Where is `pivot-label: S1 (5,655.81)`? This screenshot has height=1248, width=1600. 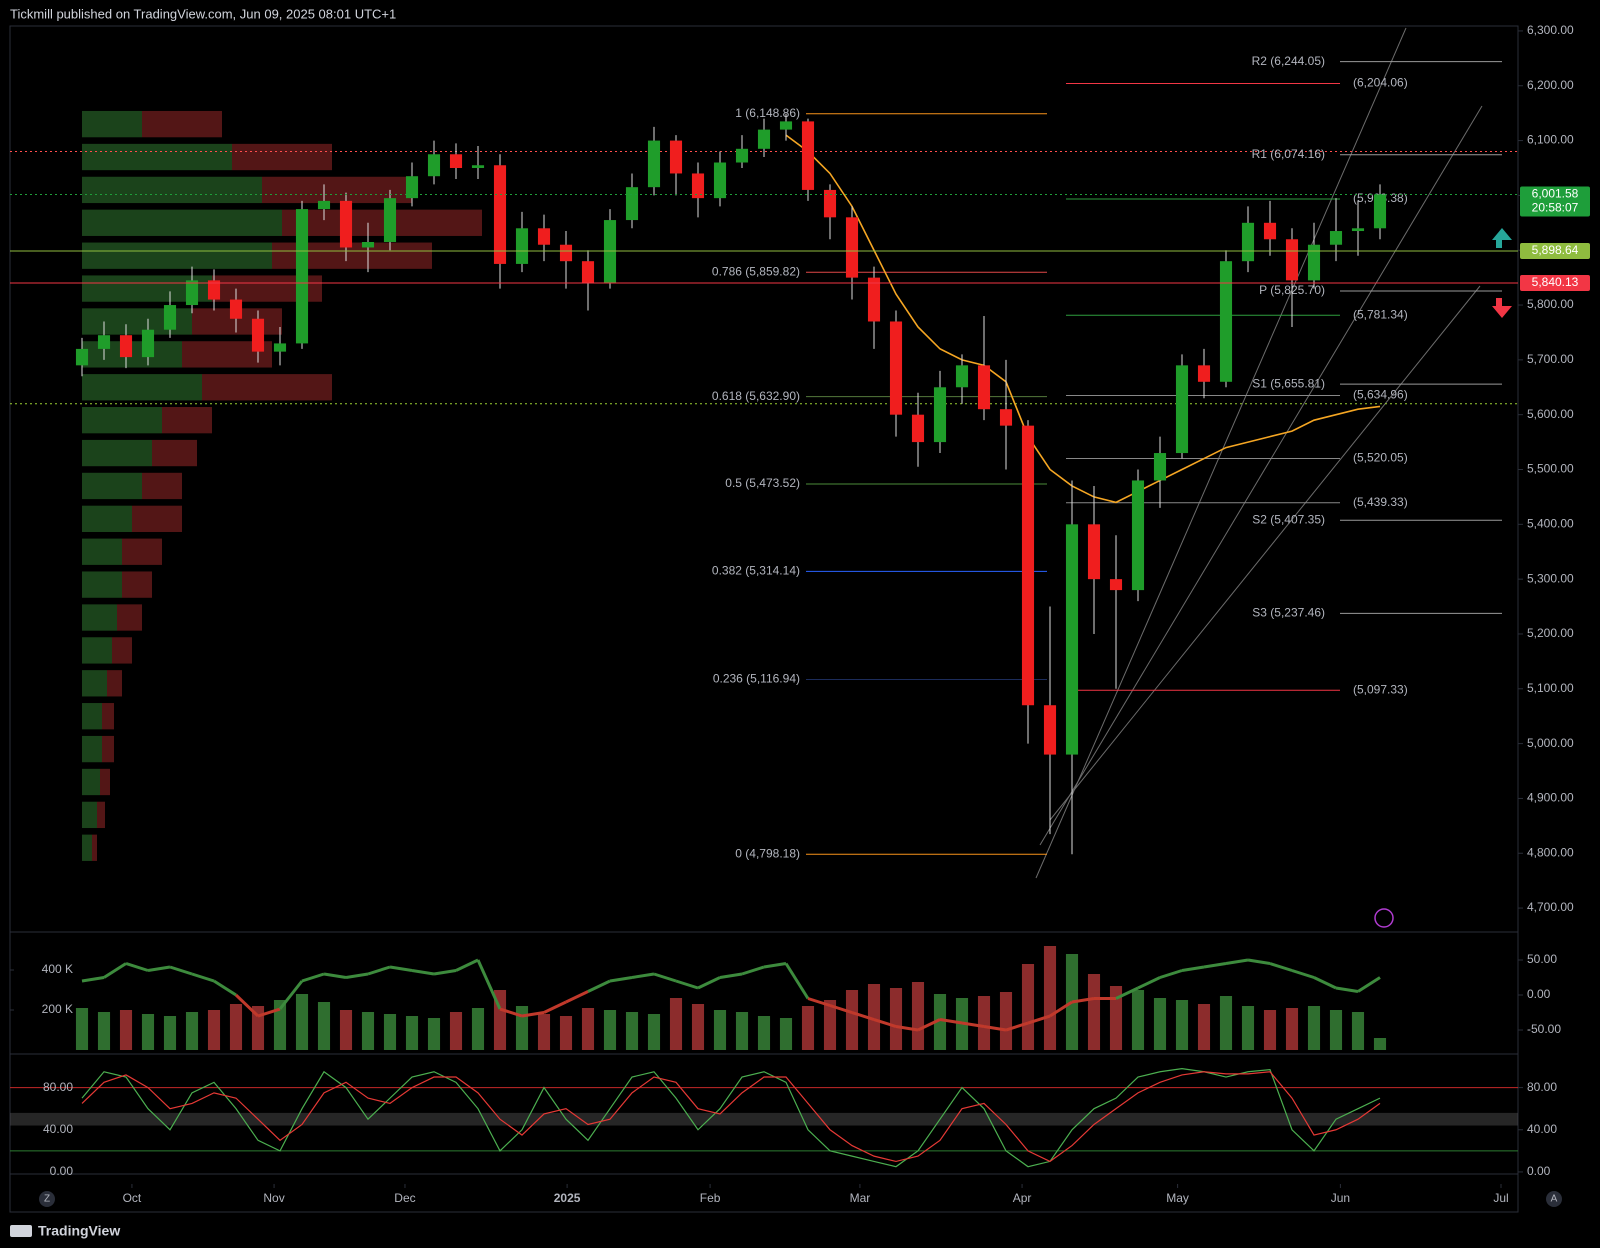
pivot-label: S1 (5,655.81) is located at coordinates (1288, 383).